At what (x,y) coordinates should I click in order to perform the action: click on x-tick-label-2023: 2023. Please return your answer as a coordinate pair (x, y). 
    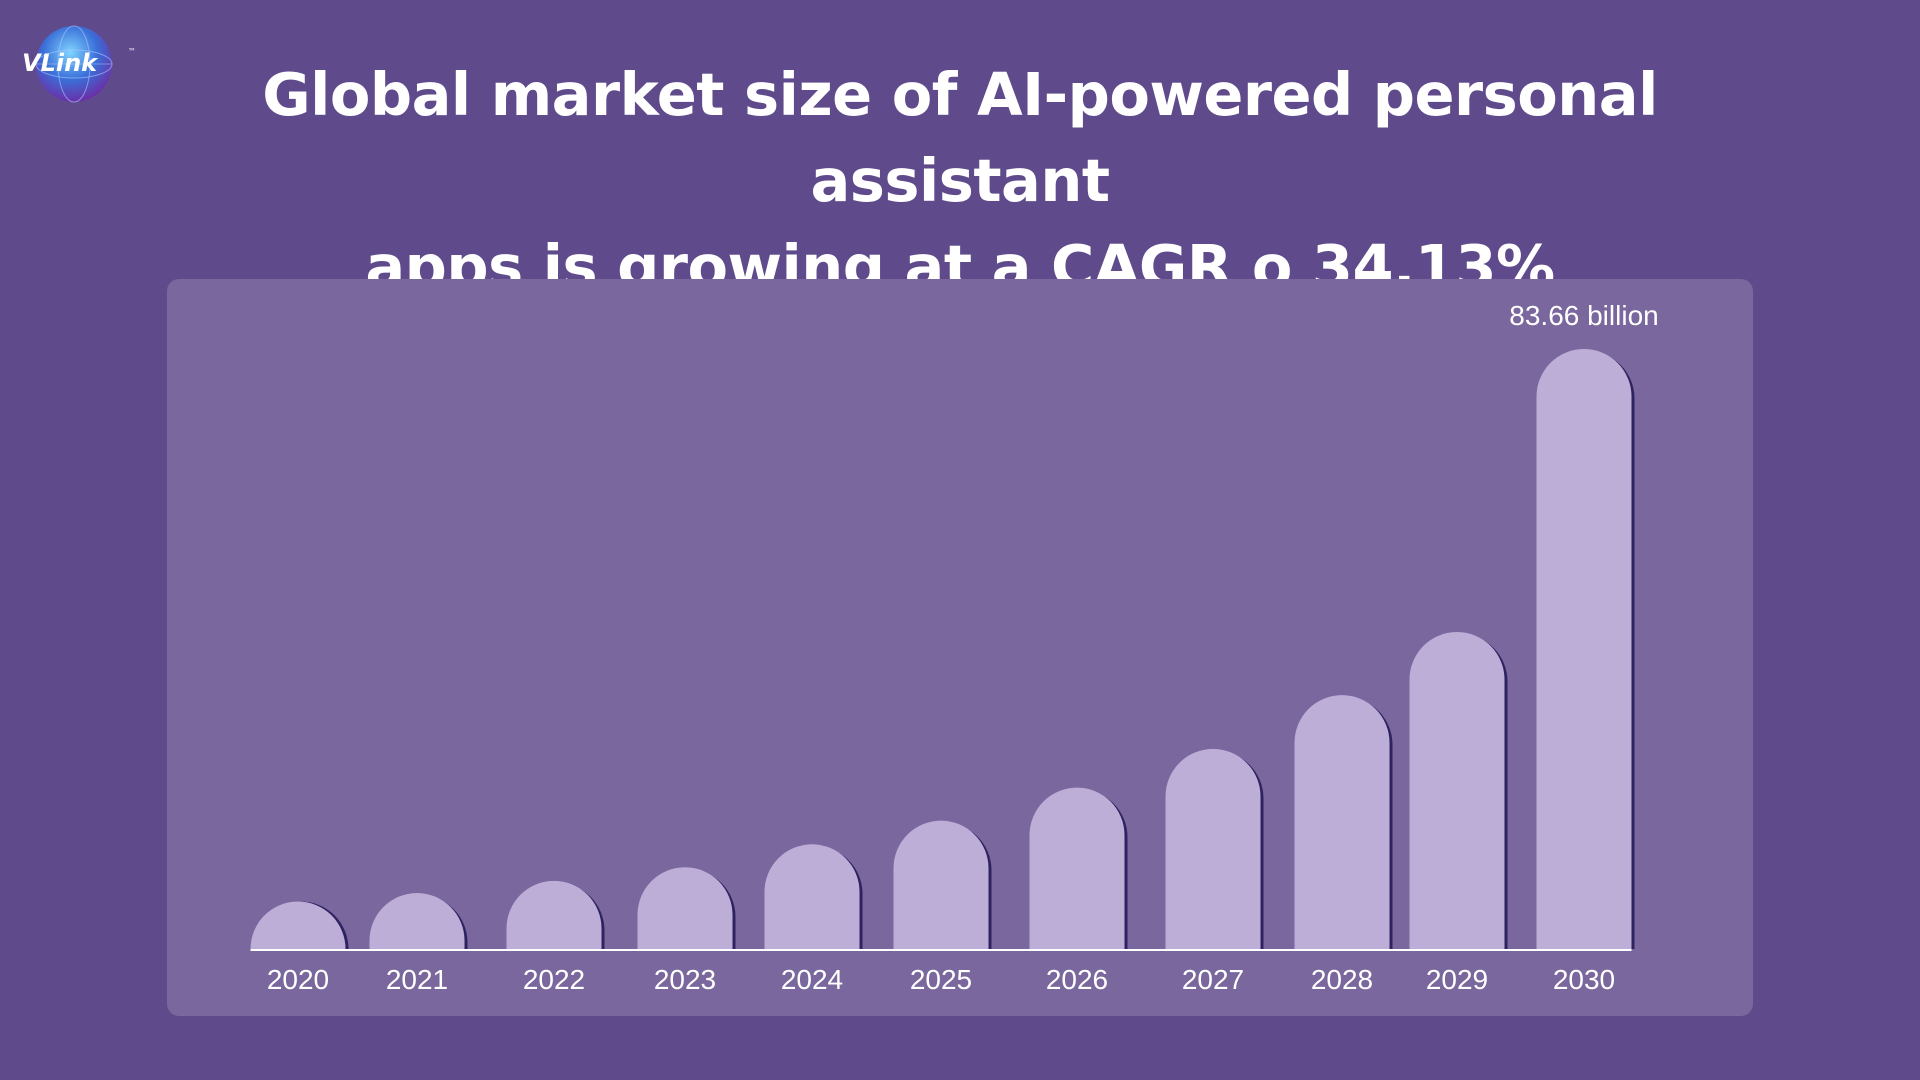
    Looking at the image, I should click on (685, 979).